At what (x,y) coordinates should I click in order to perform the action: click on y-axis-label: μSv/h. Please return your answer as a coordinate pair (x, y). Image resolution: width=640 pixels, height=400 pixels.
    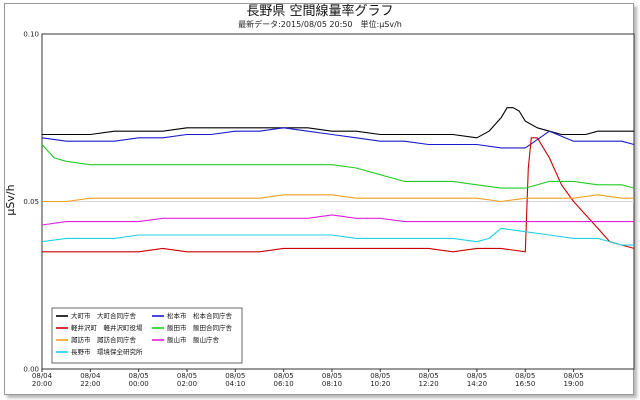
    Looking at the image, I should click on (10, 199).